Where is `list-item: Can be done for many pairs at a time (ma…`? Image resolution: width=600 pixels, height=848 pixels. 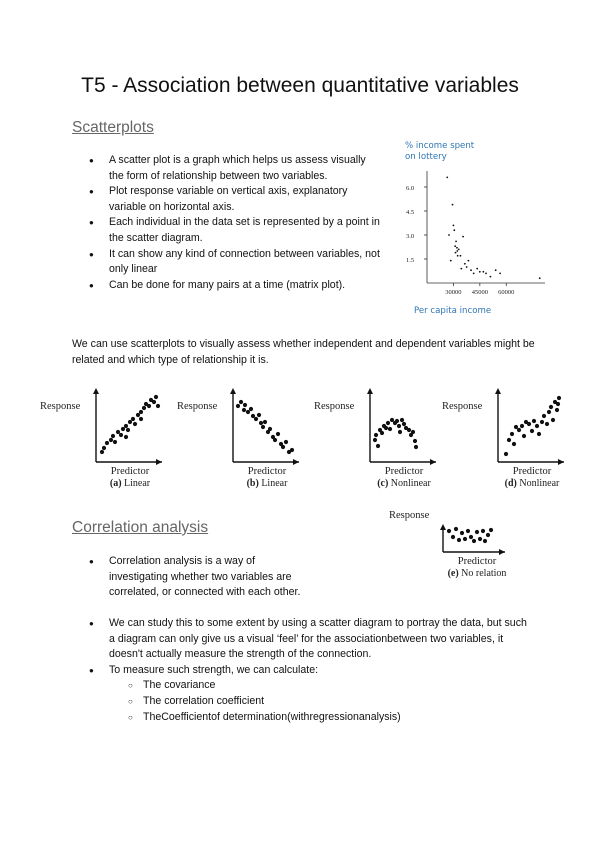 list-item: Can be done for many pairs at a time (ma… is located at coordinates (234, 286).